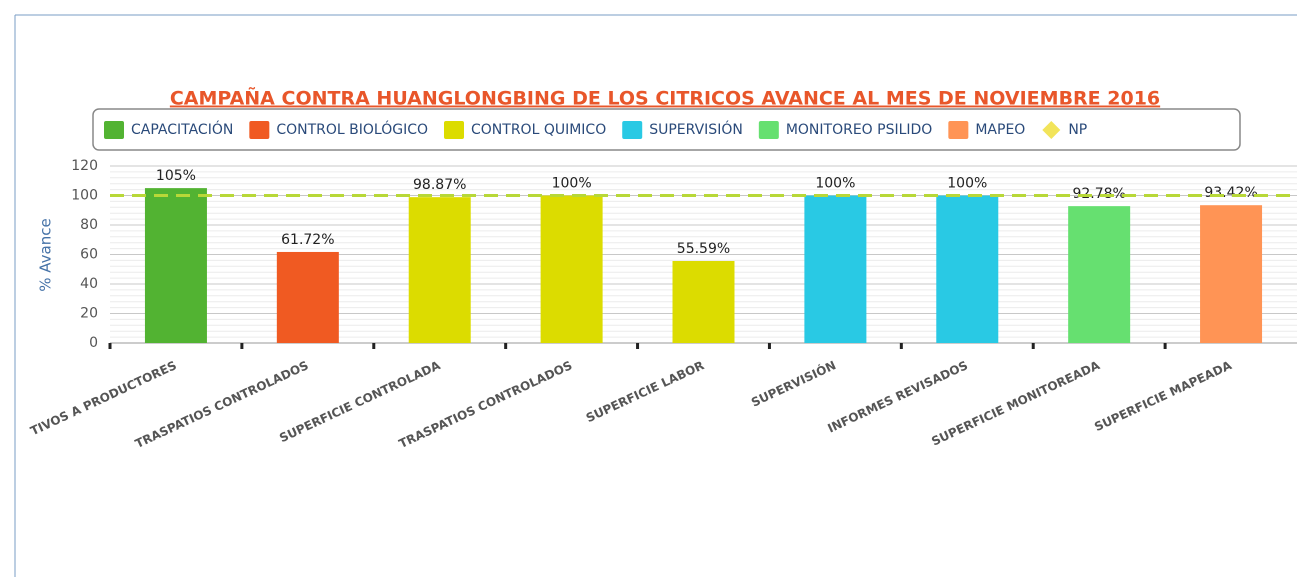  What do you see at coordinates (84, 166) in the screenshot?
I see `y-tick-label: 120` at bounding box center [84, 166].